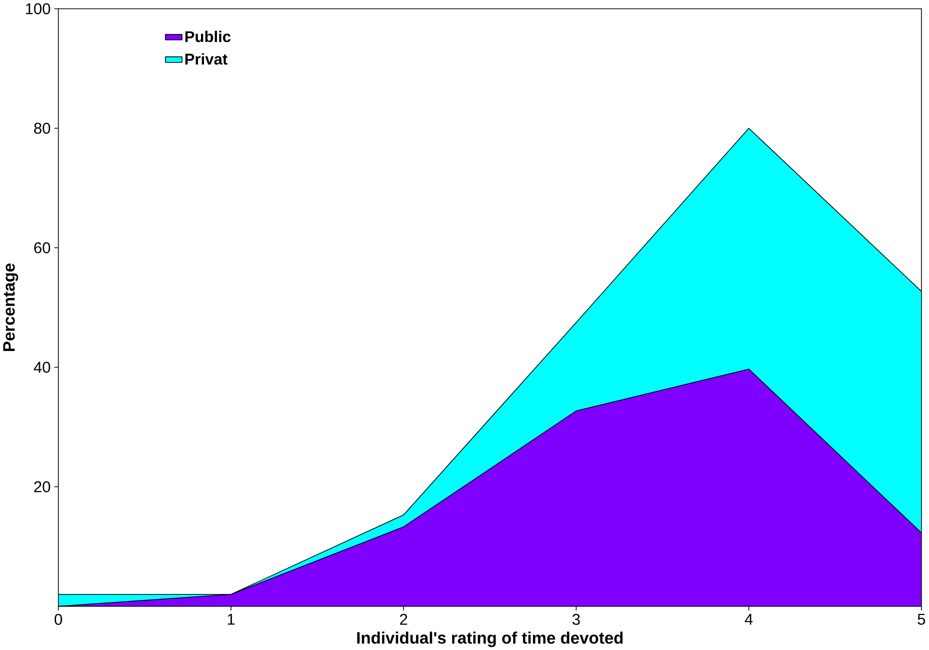 This screenshot has height=650, width=929. Describe the element at coordinates (42, 248) in the screenshot. I see `y-tick-label: 60` at that location.